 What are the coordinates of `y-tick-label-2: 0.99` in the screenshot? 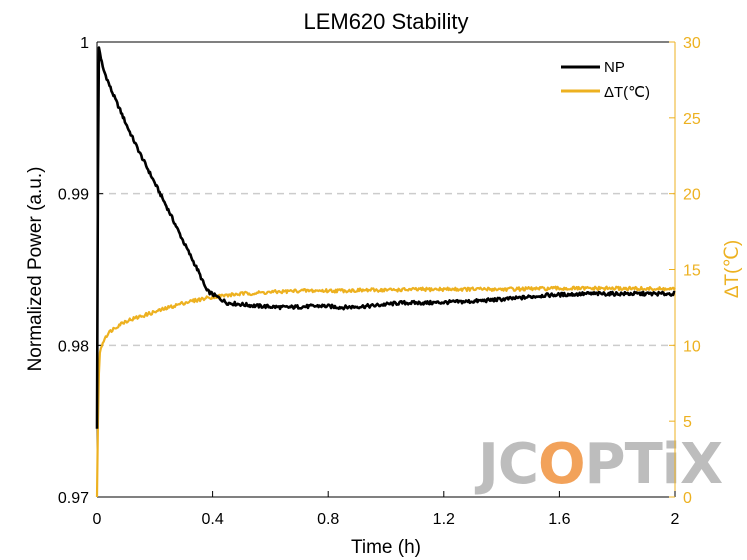 It's located at (73, 195).